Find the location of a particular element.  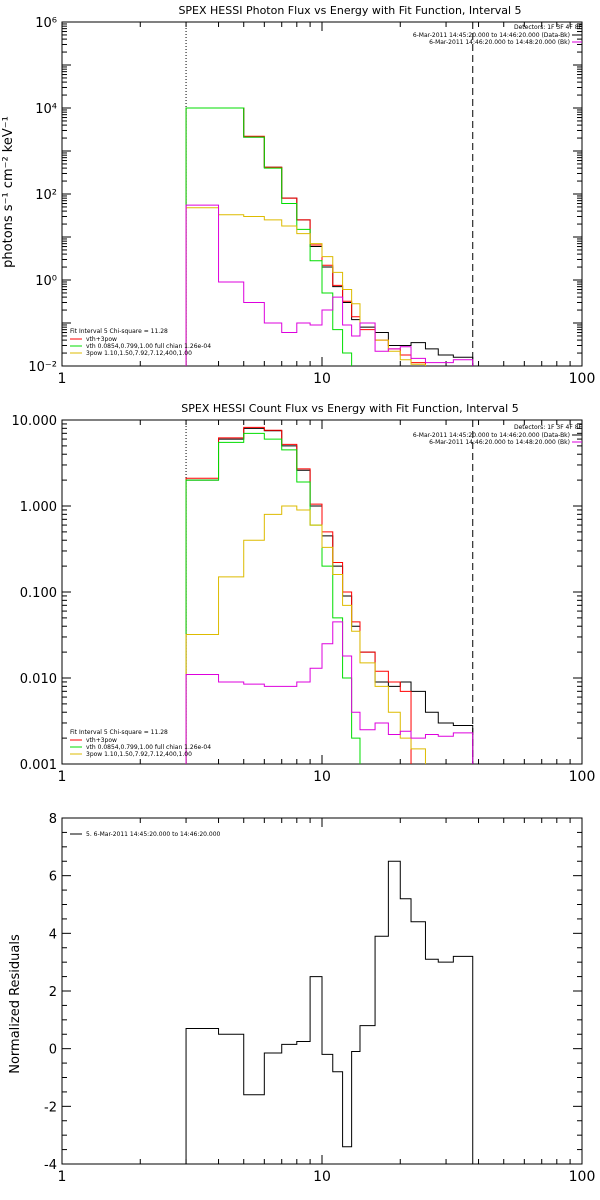

photon-flux-fit-heading: Fit Interval 5 Chi-square = 11.28 is located at coordinates (119, 331).